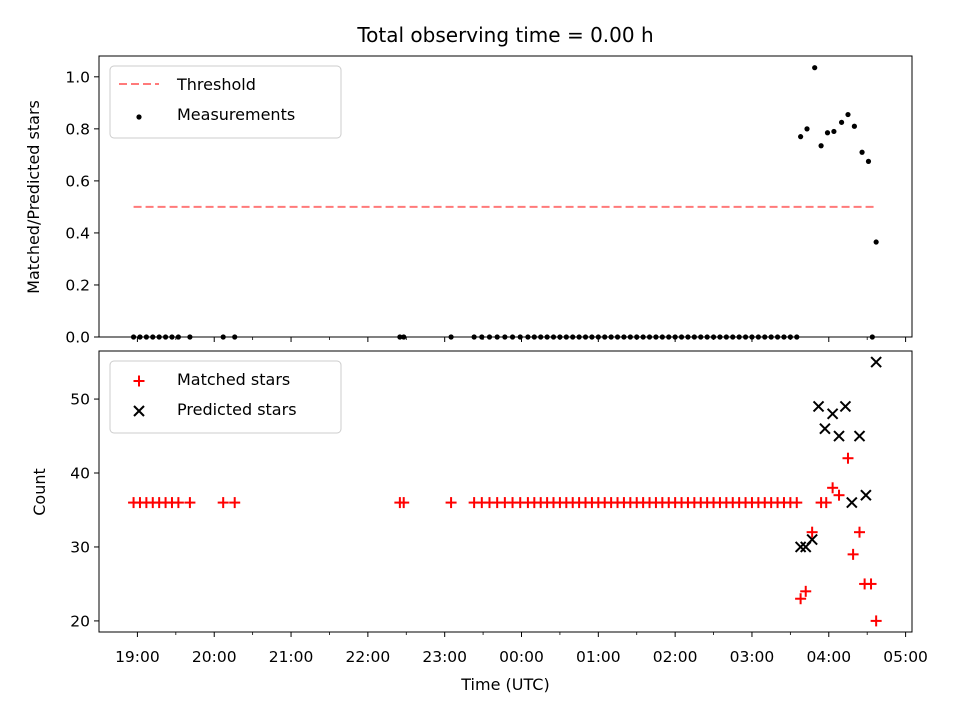 The height and width of the screenshot is (725, 960). What do you see at coordinates (77, 181) in the screenshot?
I see `top-y-tick-label: 0.6` at bounding box center [77, 181].